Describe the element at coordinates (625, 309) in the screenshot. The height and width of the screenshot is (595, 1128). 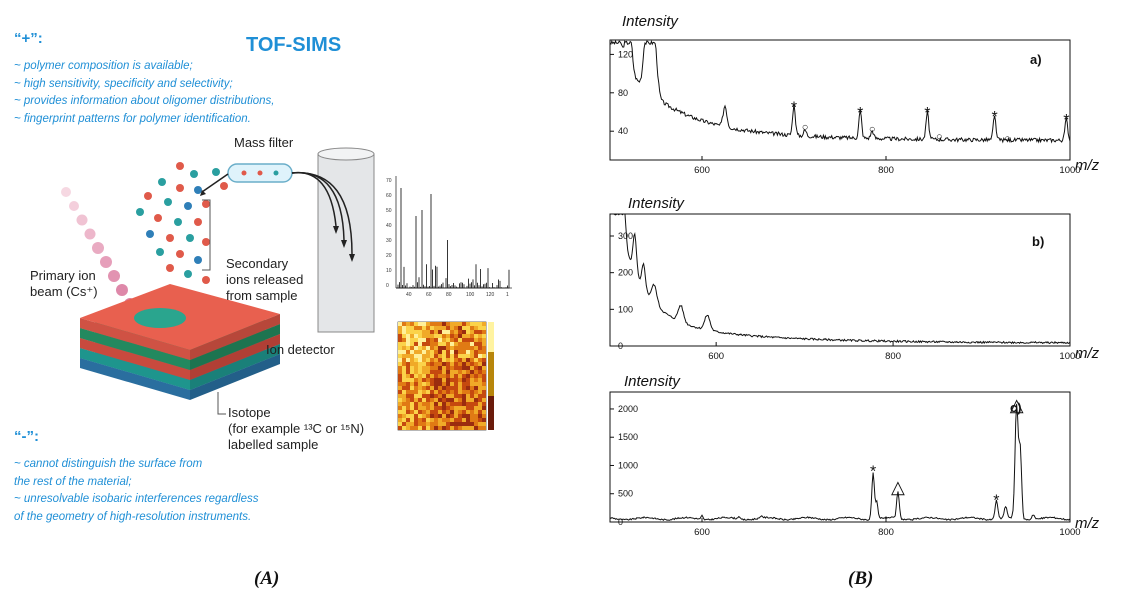
I see `y-tick-label: 100` at that location.